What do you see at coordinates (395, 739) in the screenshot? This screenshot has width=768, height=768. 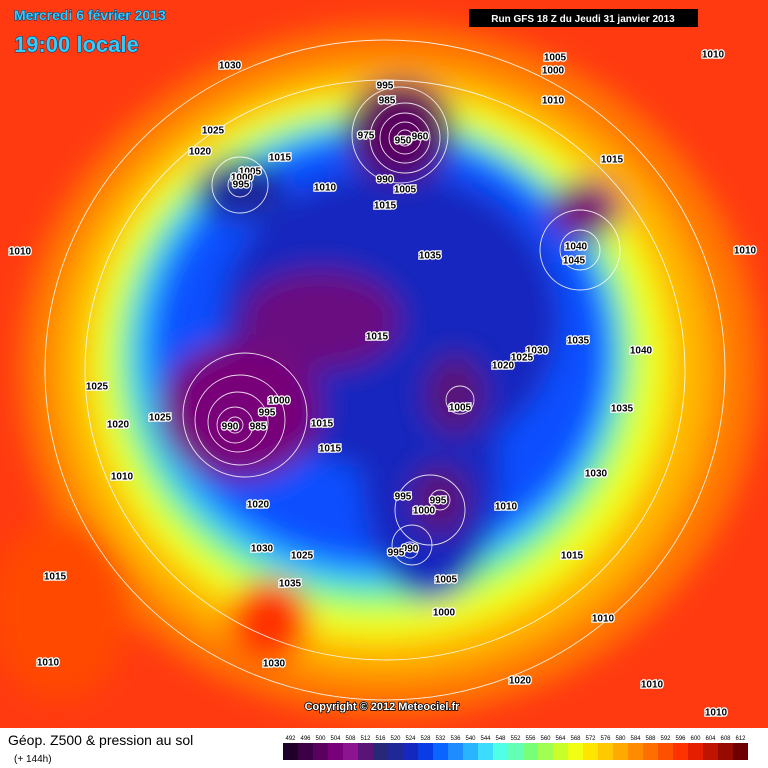 I see `legend-label: 520` at bounding box center [395, 739].